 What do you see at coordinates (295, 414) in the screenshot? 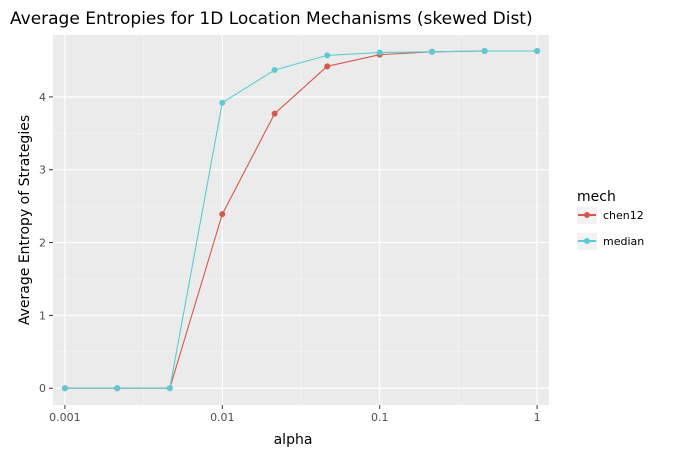
I see `x-axis: 0.001 0.01 0.1 1` at bounding box center [295, 414].